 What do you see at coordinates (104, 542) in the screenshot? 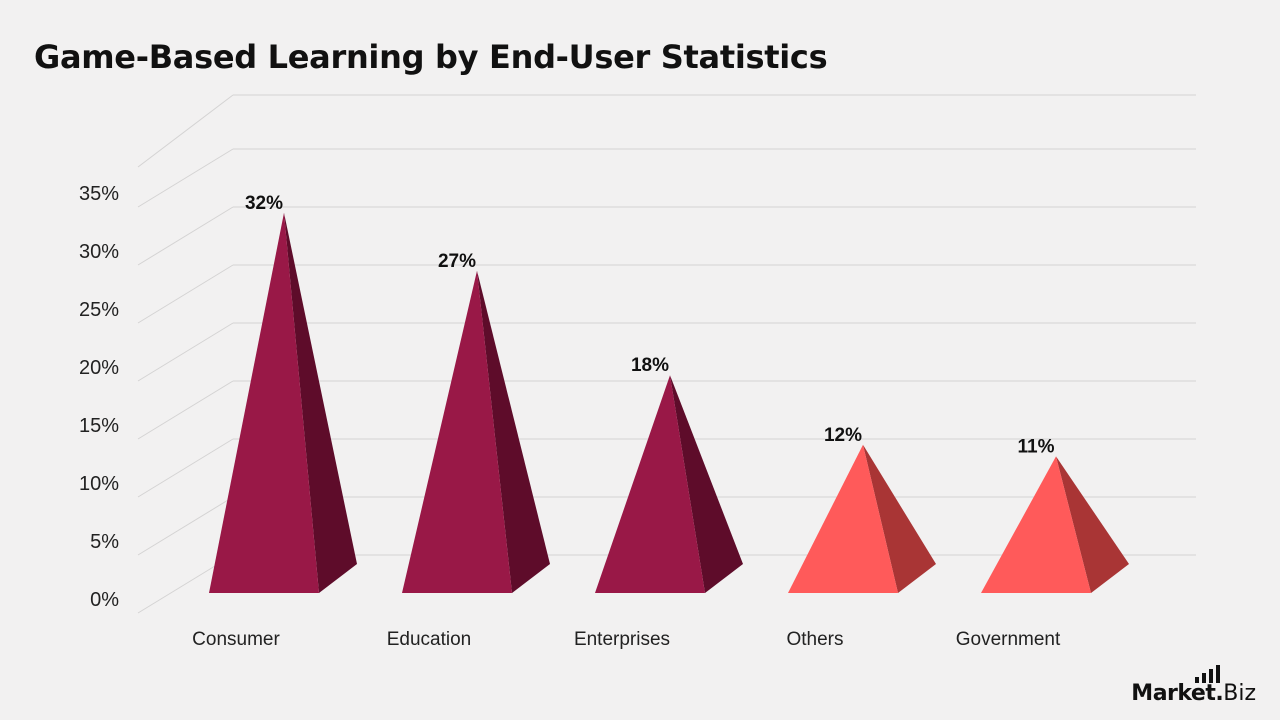
I see `y-tick-label: 5%` at bounding box center [104, 542].